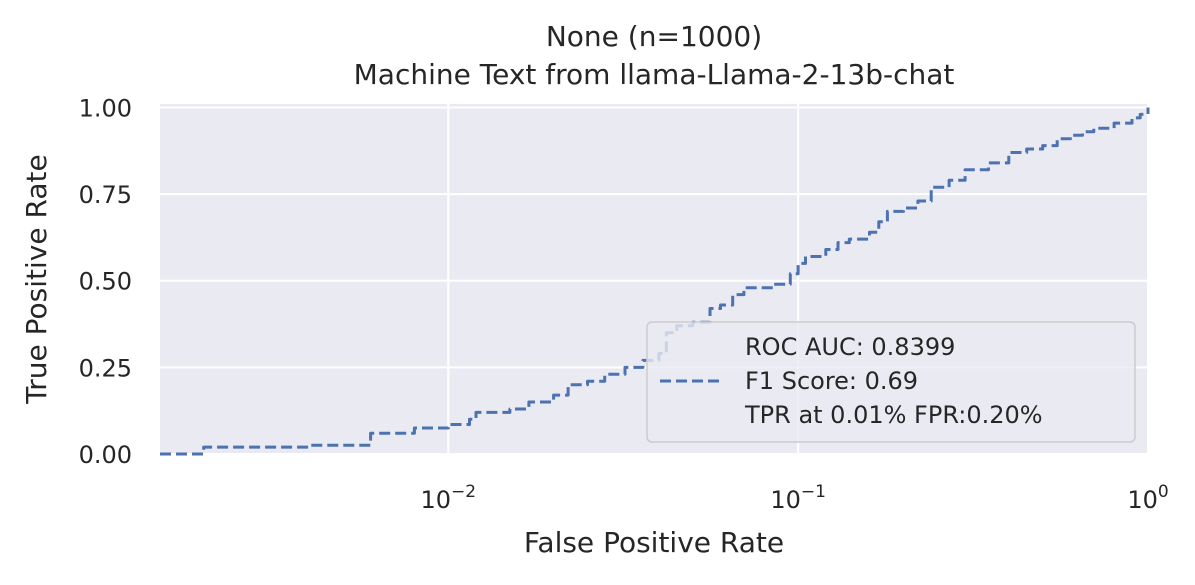 The height and width of the screenshot is (585, 1195). What do you see at coordinates (105, 368) in the screenshot?
I see `y-tick-label: 0.25` at bounding box center [105, 368].